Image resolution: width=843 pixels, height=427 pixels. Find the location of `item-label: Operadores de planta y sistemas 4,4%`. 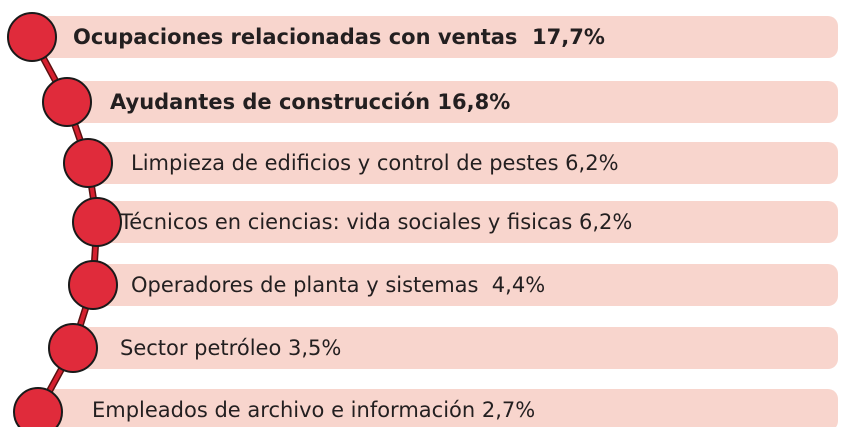

item-label: Operadores de planta y sistemas 4,4% is located at coordinates (338, 285).